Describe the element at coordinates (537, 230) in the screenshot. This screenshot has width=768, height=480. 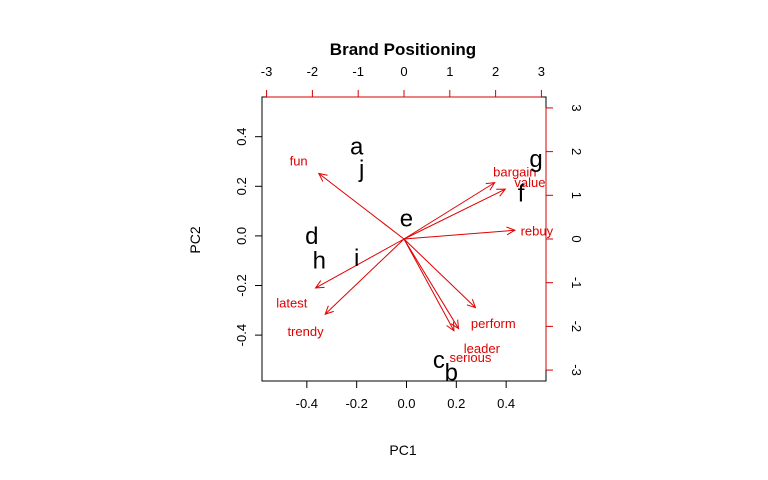
I see `loading-label-rebuy: rebuy` at that location.